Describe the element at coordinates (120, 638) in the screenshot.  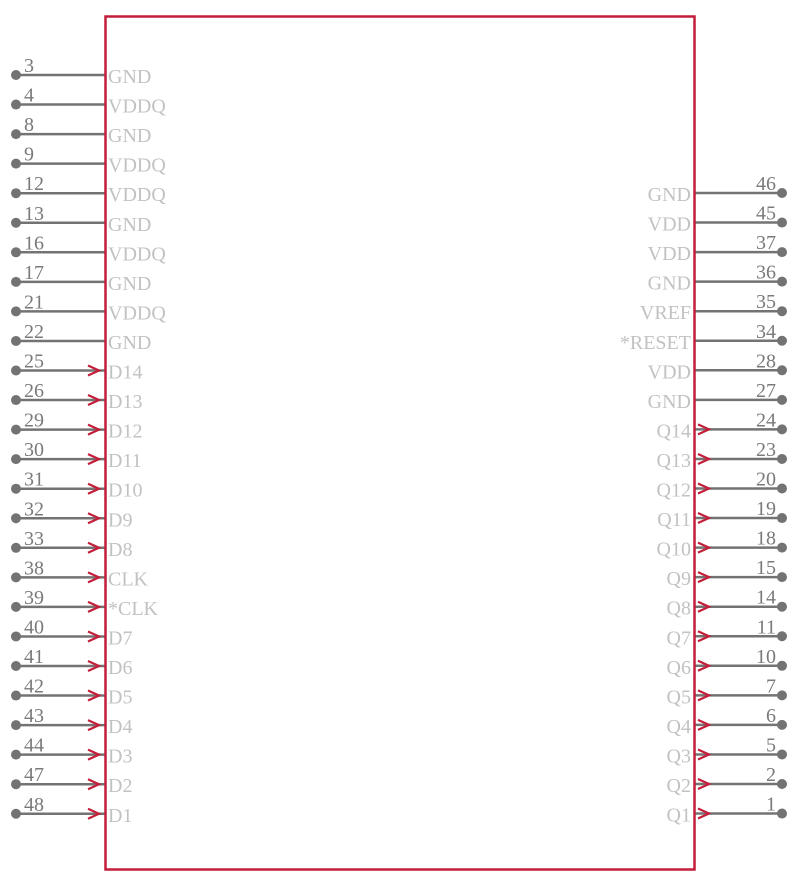
I see `pin-label: D7` at that location.